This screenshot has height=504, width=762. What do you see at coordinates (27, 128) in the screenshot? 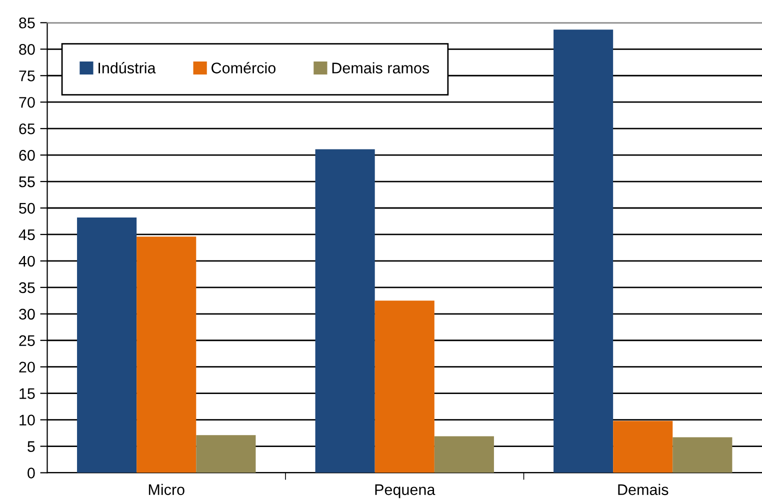
I see `y-tick-label: 65` at bounding box center [27, 128].